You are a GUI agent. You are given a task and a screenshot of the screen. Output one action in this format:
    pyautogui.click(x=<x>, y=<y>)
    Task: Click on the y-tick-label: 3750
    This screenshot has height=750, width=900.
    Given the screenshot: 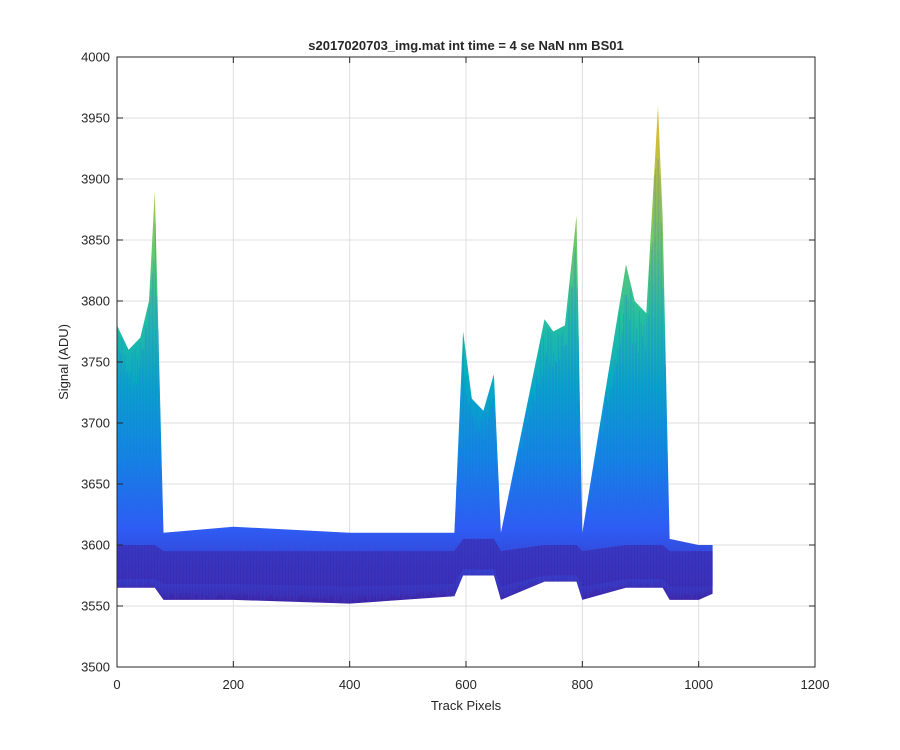 What is the action you would take?
    pyautogui.click(x=95, y=362)
    